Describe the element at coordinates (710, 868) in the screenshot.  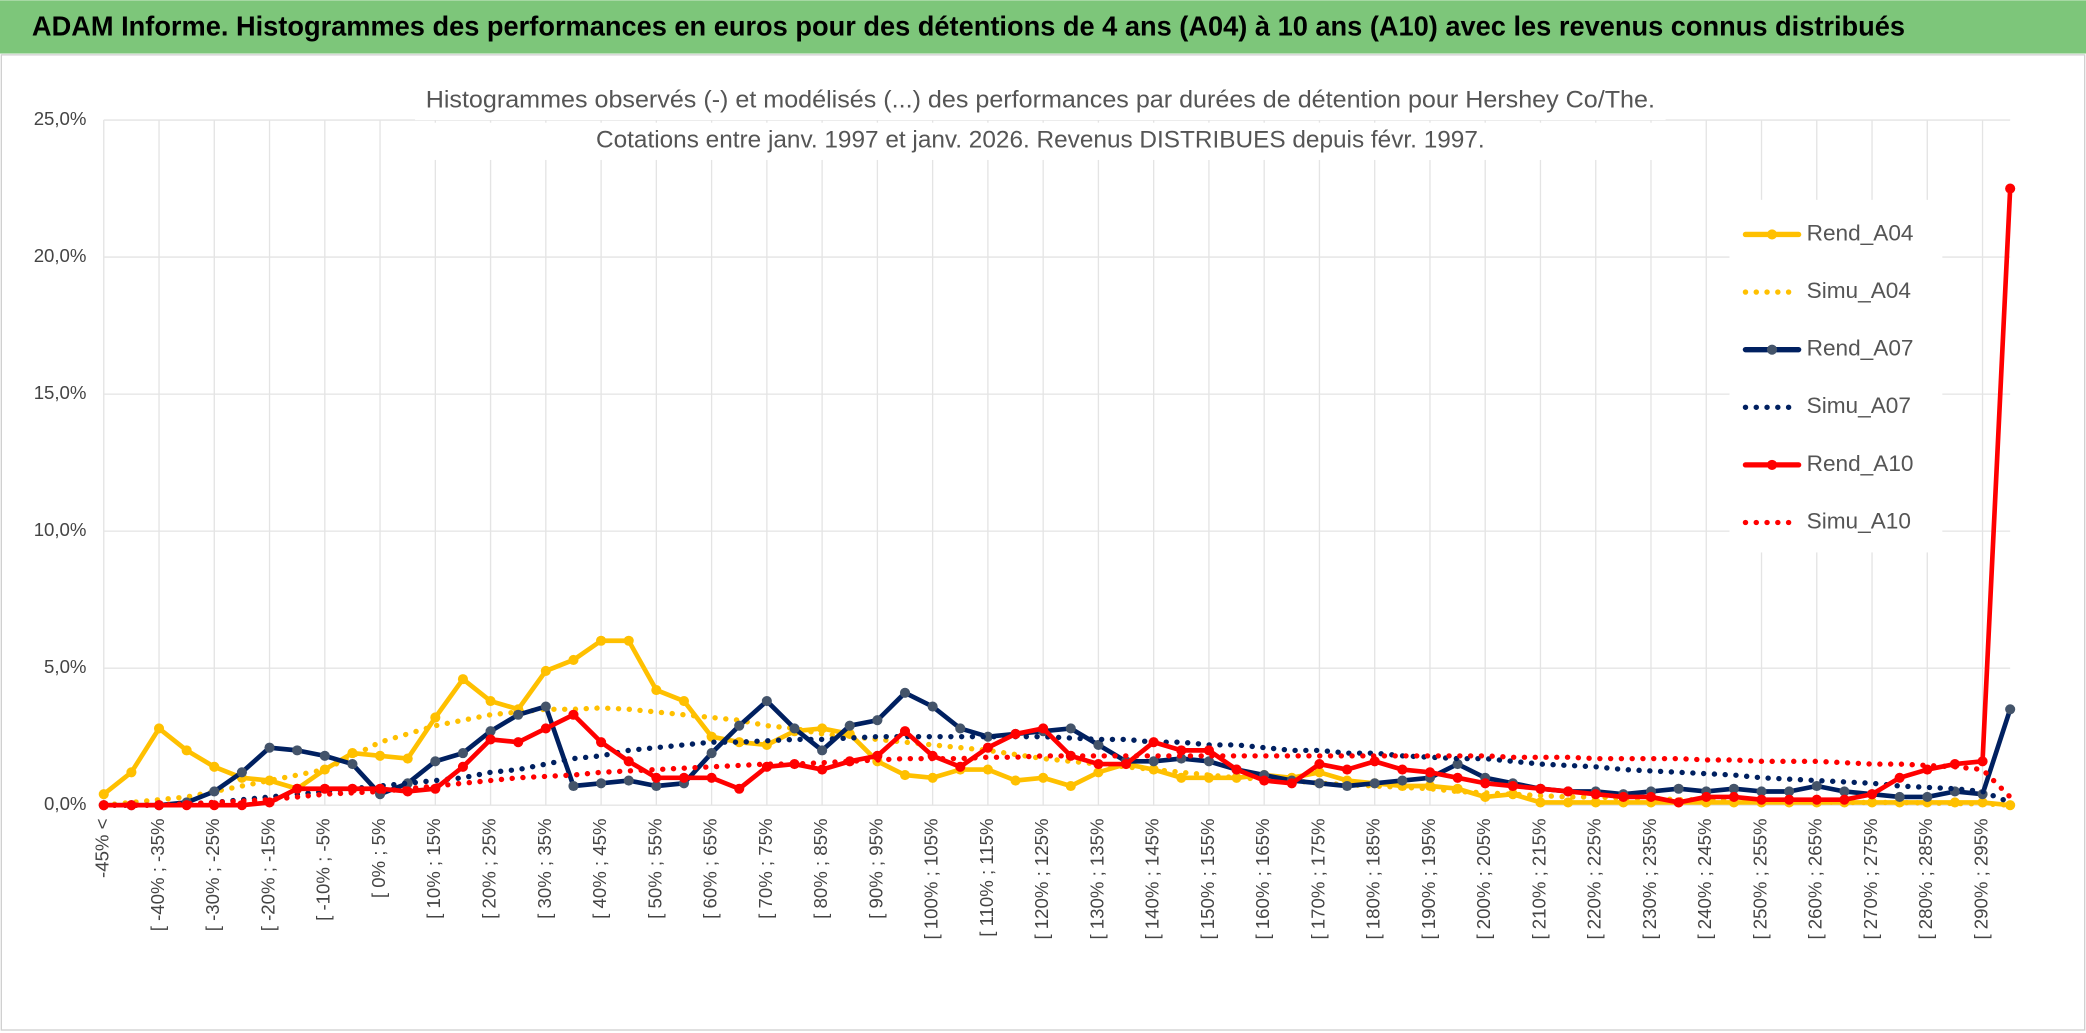
I see `x-tick-label: [ 60% ; 65%` at that location.